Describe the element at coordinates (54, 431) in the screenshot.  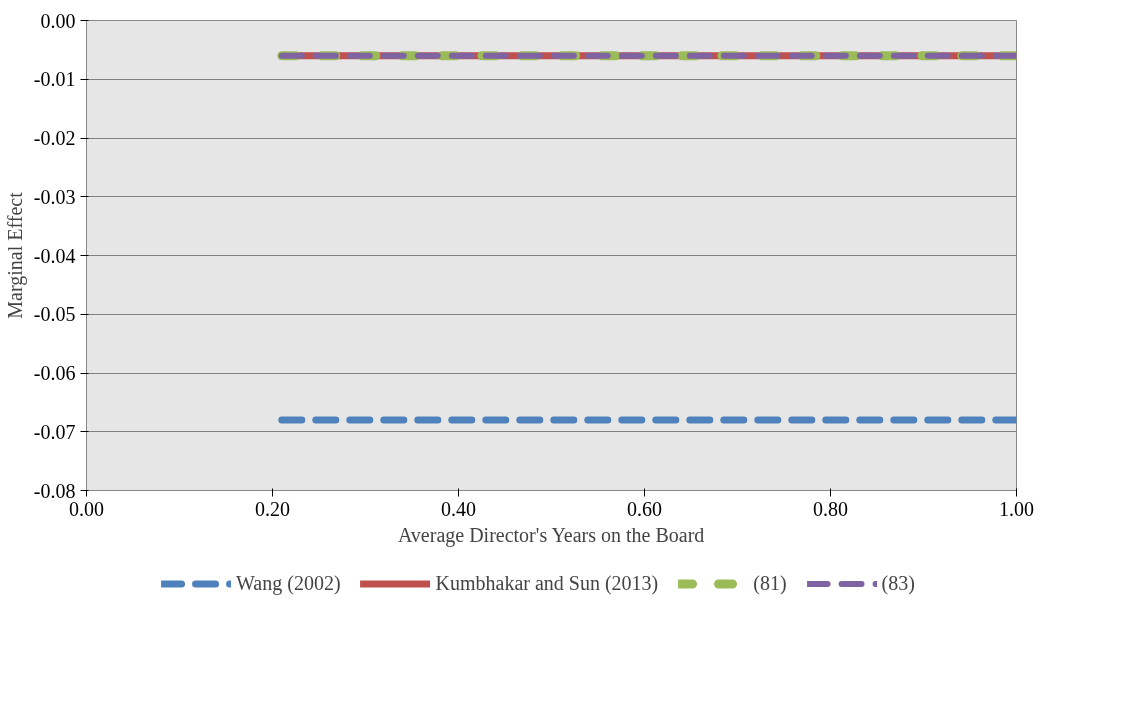
I see `y-tick-label: -0.07` at that location.